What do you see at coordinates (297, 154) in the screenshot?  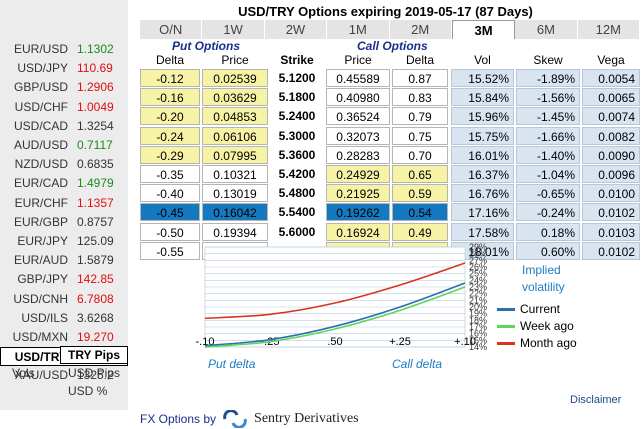 I see `strike-cell: 5.3600` at bounding box center [297, 154].